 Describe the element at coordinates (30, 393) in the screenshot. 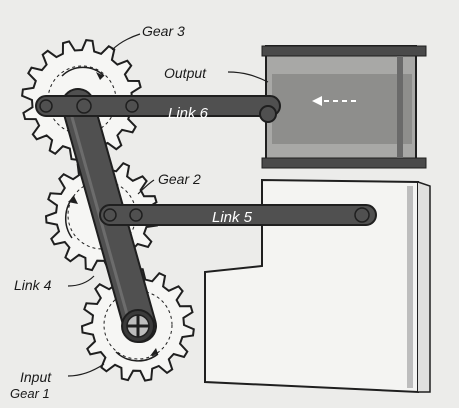

I see `label-gear-1: Gear 1` at that location.